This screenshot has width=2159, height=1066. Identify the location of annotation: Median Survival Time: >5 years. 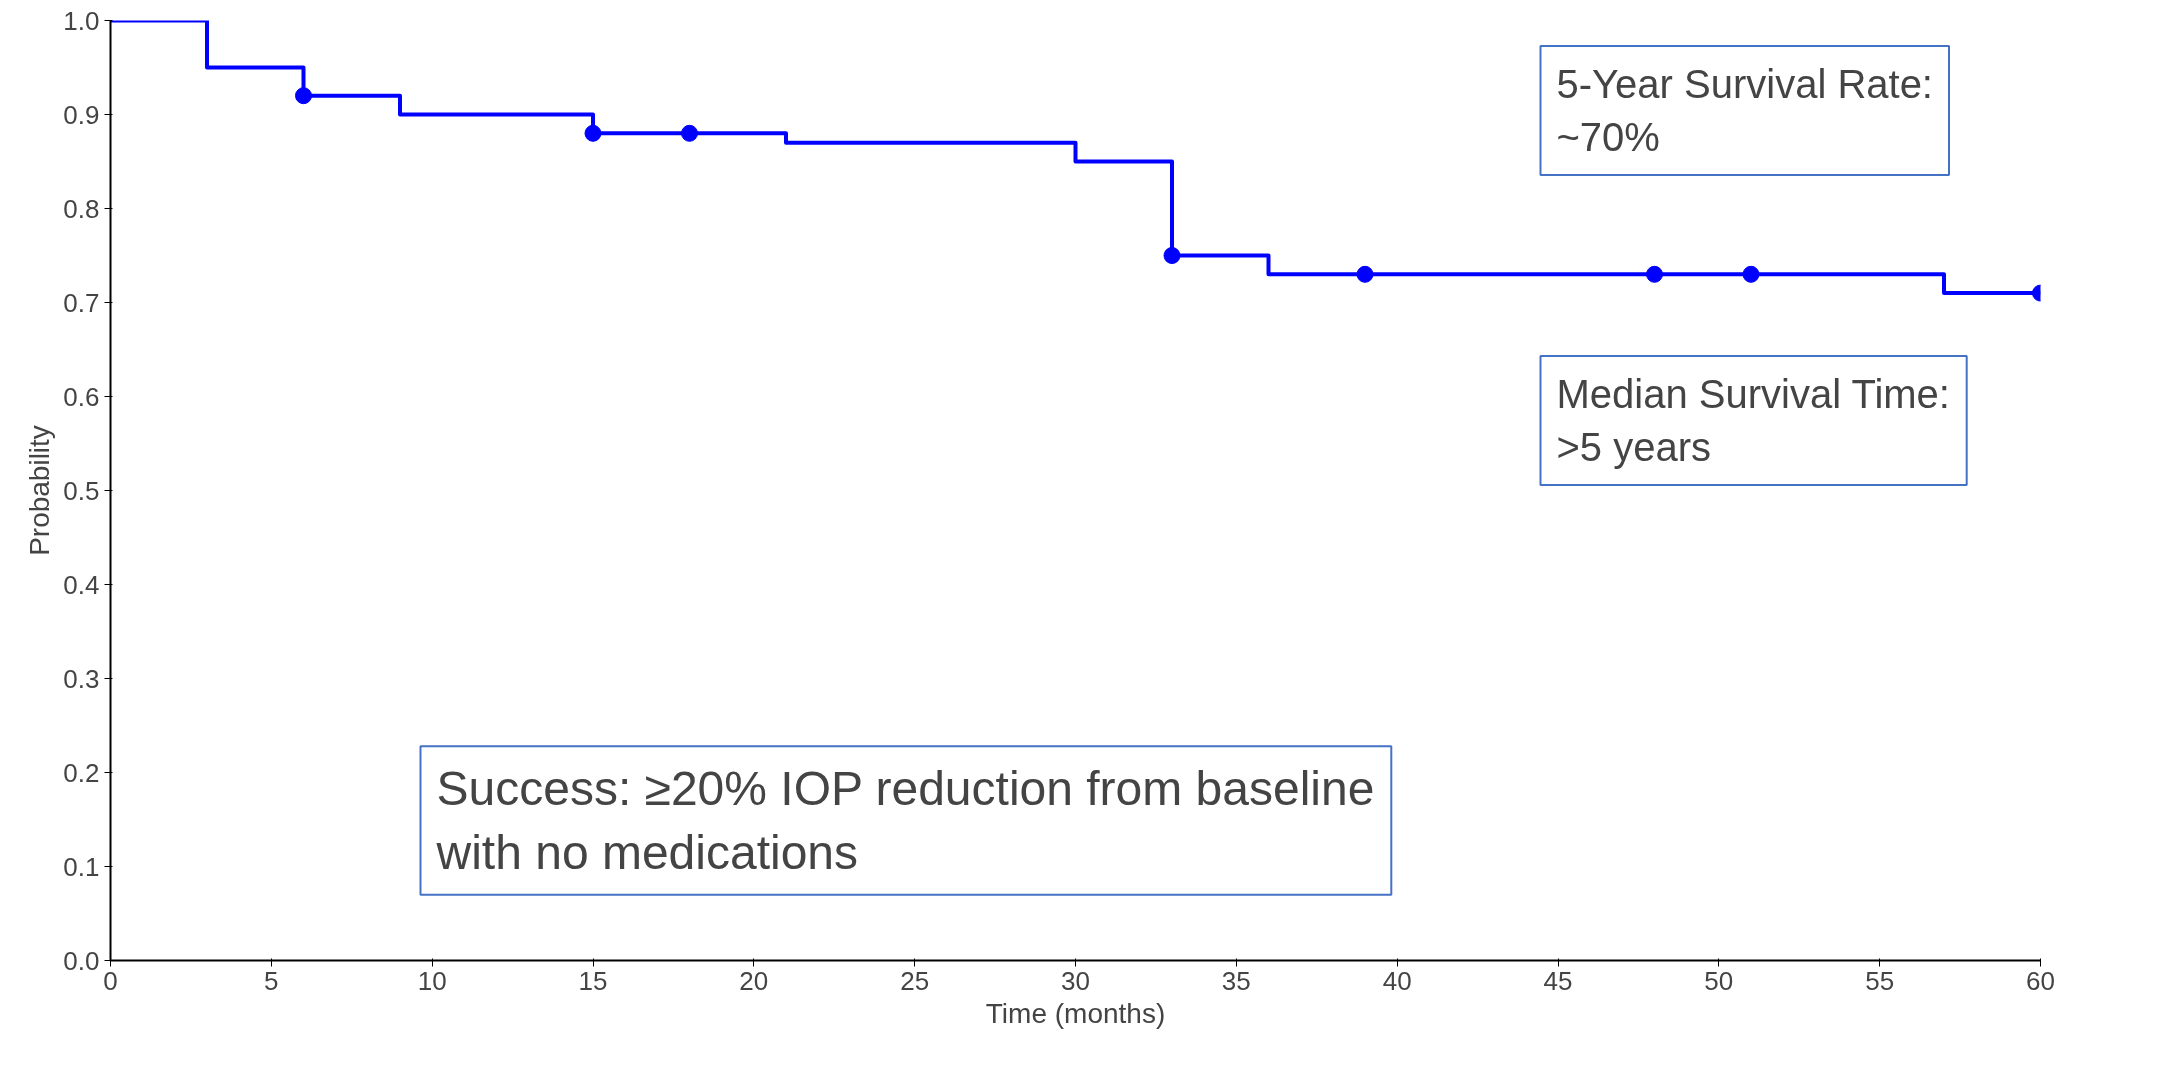
(1753, 420).